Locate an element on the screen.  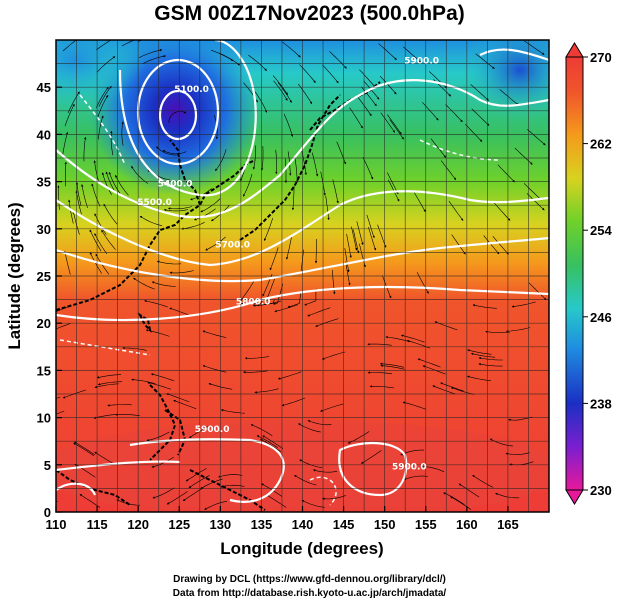
x-tick-label: 115 is located at coordinates (97, 524).